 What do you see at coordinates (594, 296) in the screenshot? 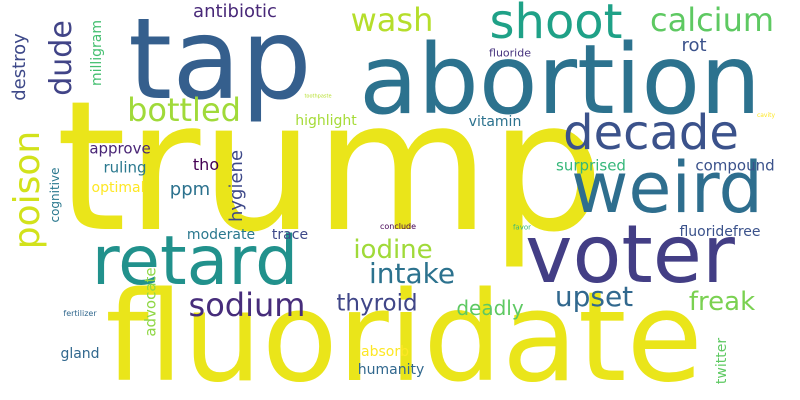
I see `word-upset: upset` at bounding box center [594, 296].